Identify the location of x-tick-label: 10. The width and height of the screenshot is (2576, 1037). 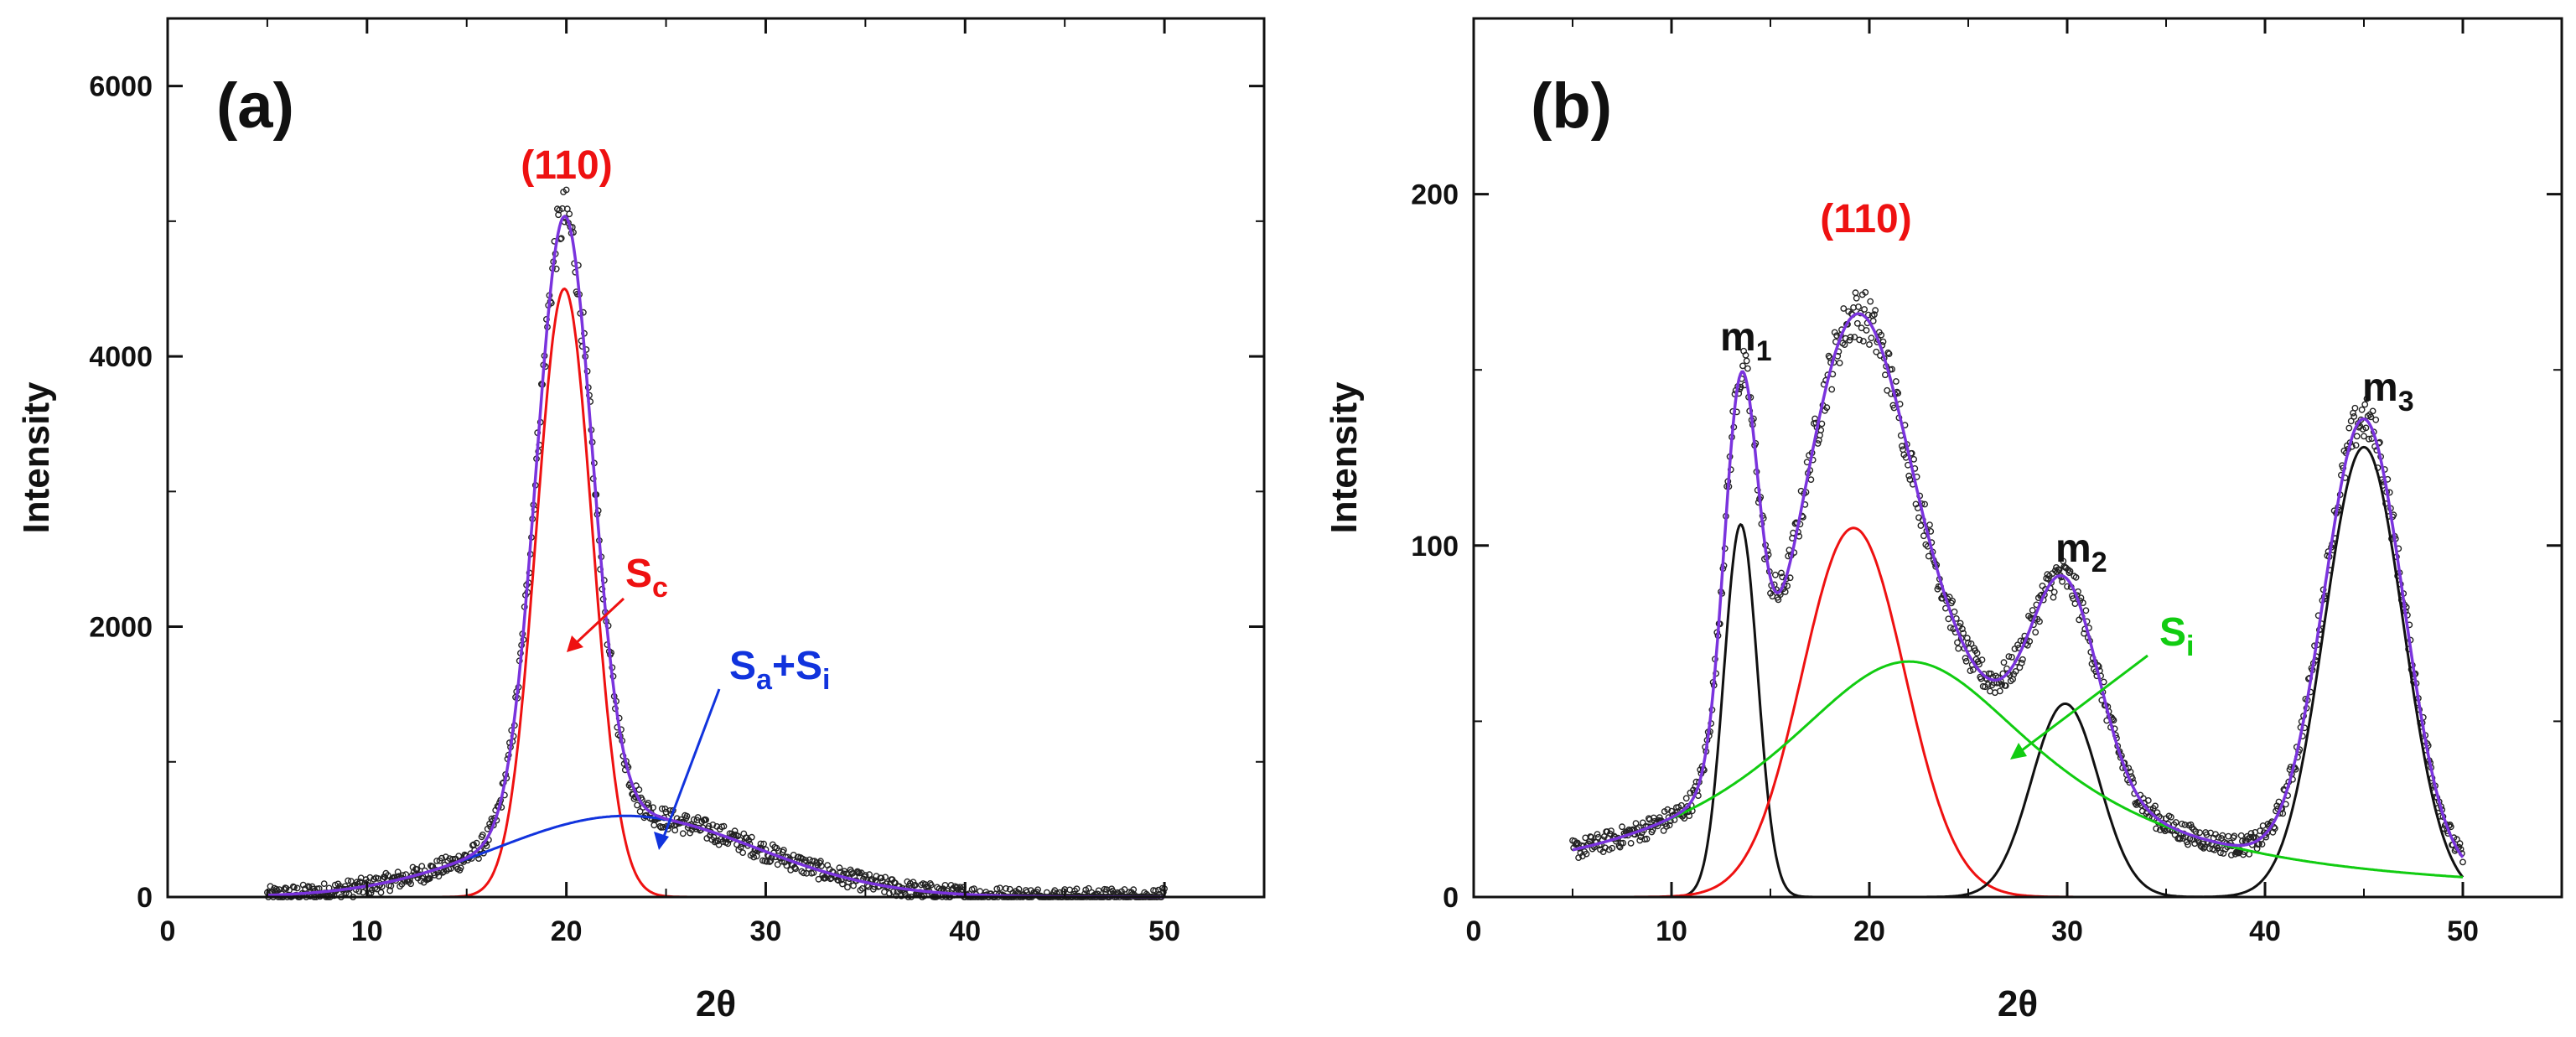
(1671, 931).